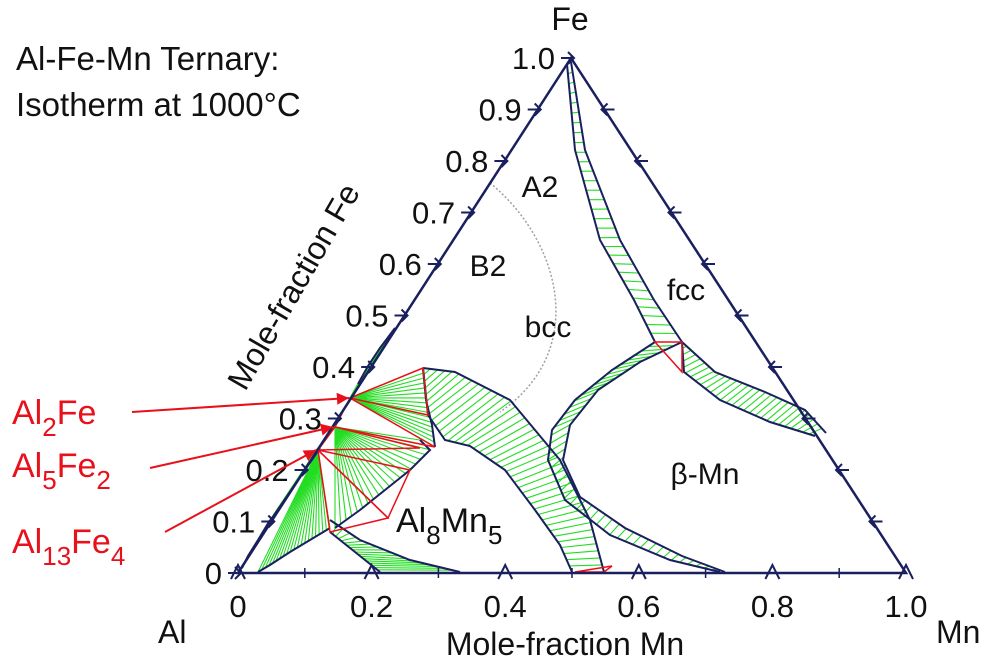 The height and width of the screenshot is (667, 1000). Describe the element at coordinates (158, 104) in the screenshot. I see `title-line-2: Isotherm at 1000°C` at that location.